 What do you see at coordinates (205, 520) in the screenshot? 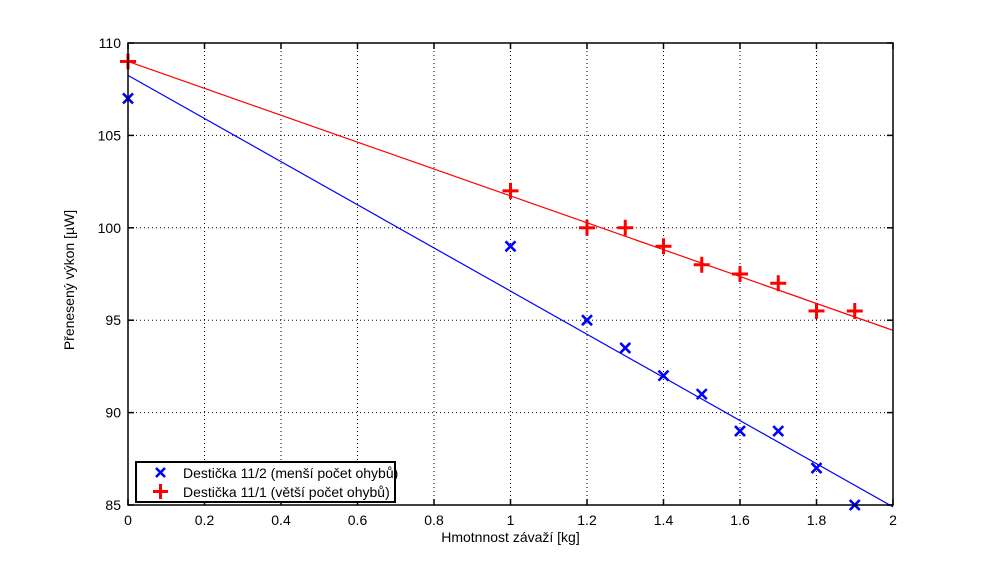
I see `x-tick-label: 0.2` at bounding box center [205, 520].